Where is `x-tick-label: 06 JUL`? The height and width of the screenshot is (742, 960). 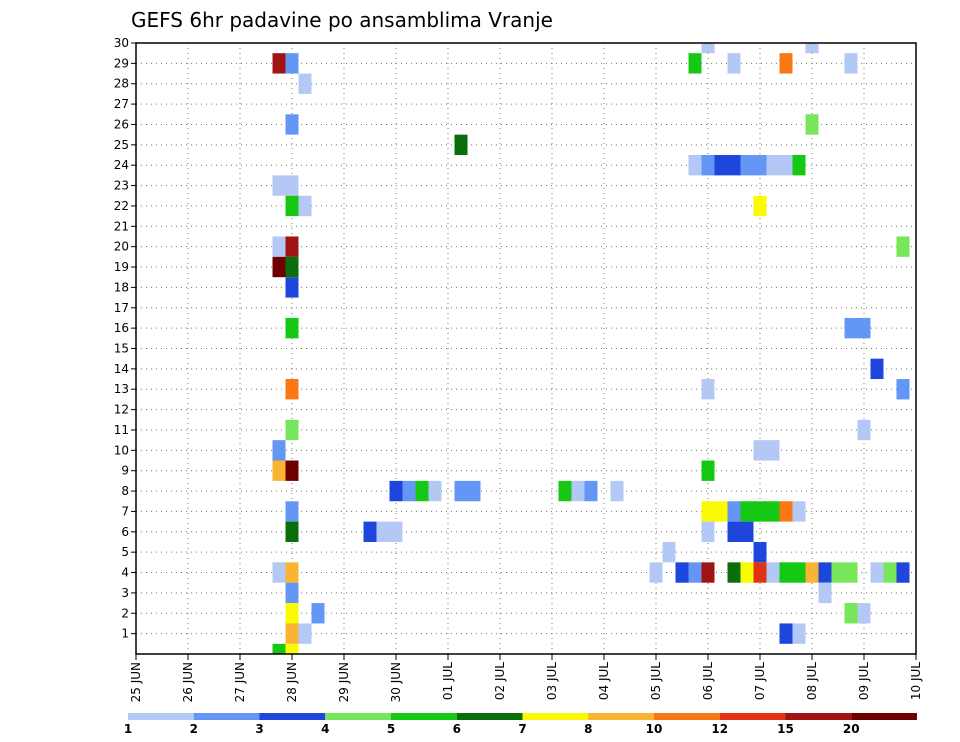 x-tick-label: 06 JUL is located at coordinates (708, 681).